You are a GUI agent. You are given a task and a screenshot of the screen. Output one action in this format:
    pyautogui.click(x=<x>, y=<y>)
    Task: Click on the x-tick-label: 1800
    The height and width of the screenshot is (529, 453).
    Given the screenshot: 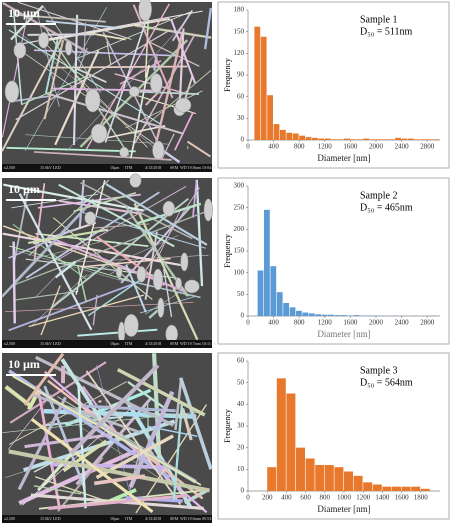 What is the action you would take?
    pyautogui.click(x=421, y=498)
    